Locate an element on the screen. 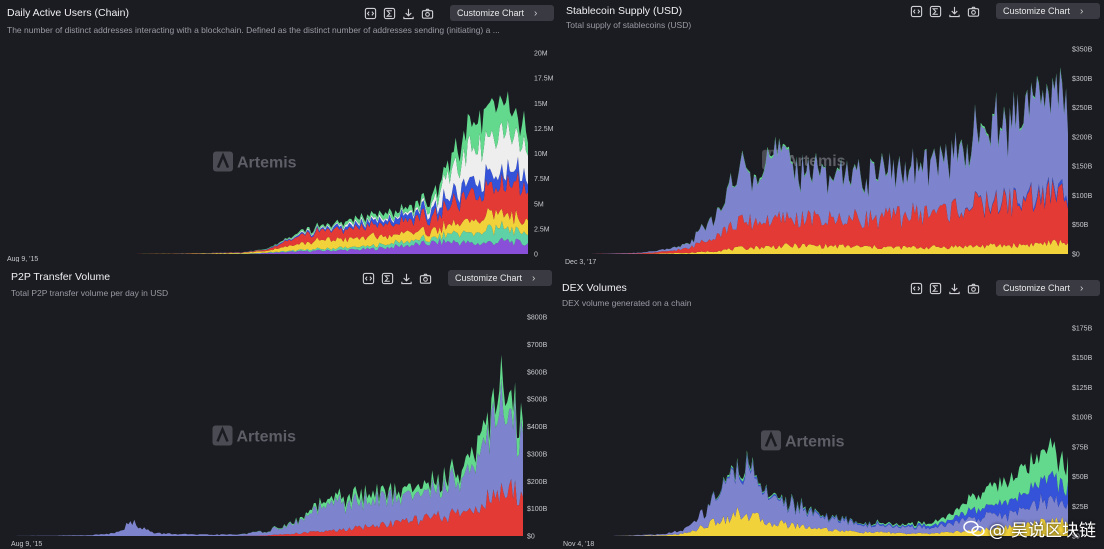  y-tick-label: $800B is located at coordinates (537, 318).